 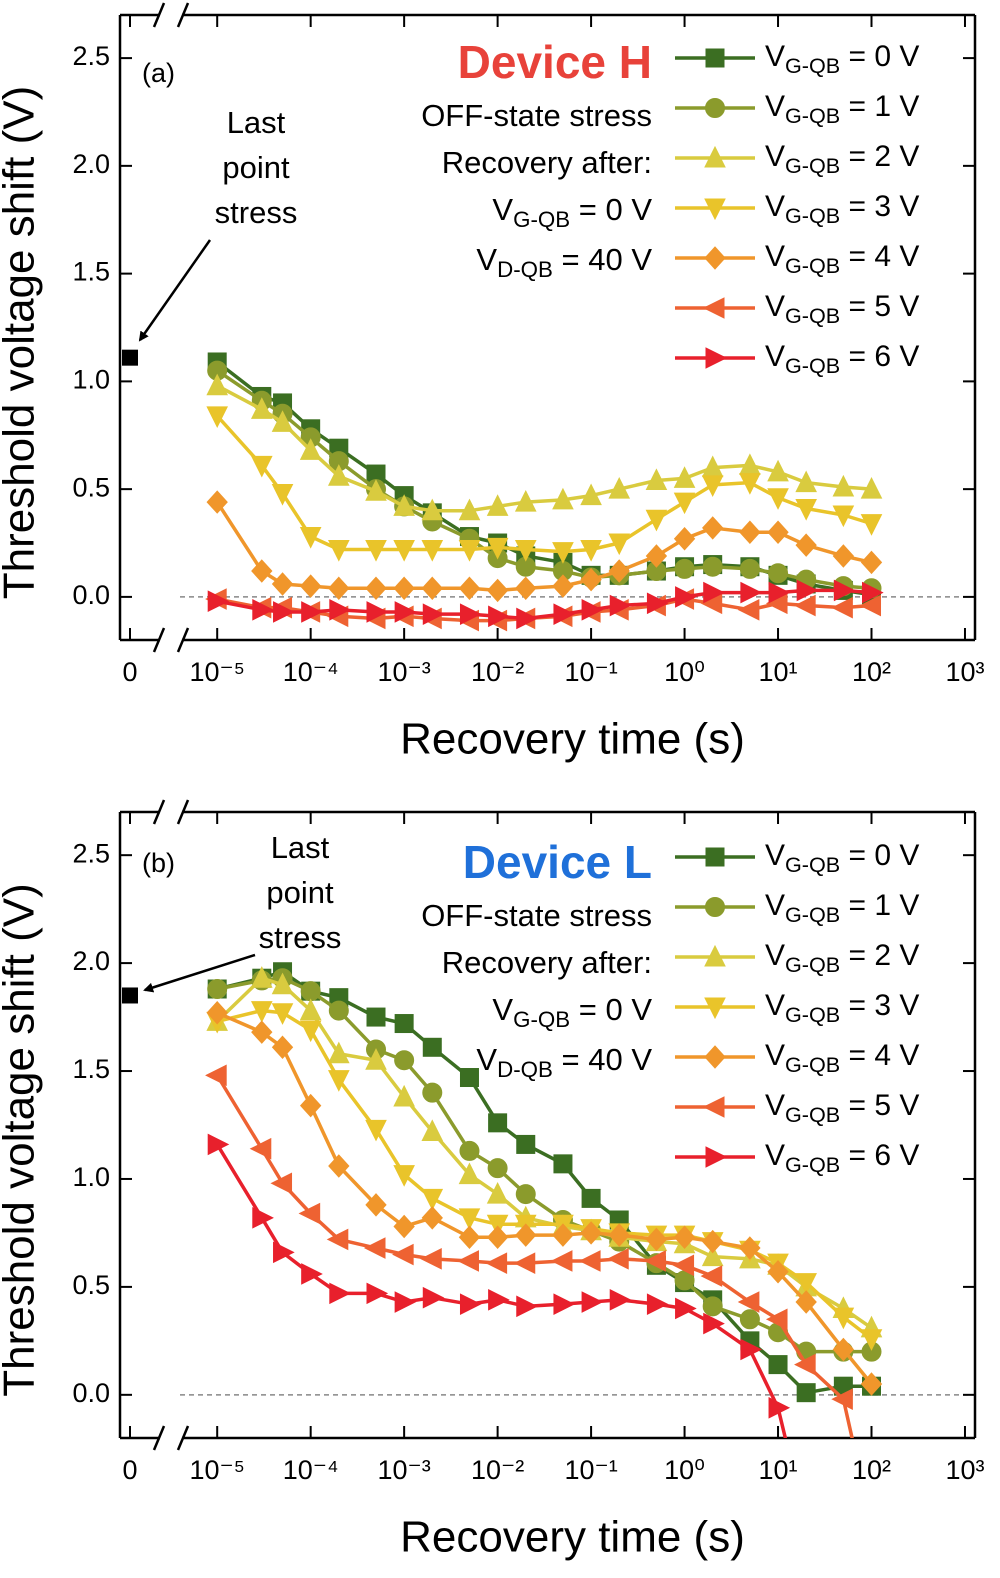 What do you see at coordinates (842, 59) in the screenshot?
I see `legend-label: VG-QB = 0 V` at bounding box center [842, 59].